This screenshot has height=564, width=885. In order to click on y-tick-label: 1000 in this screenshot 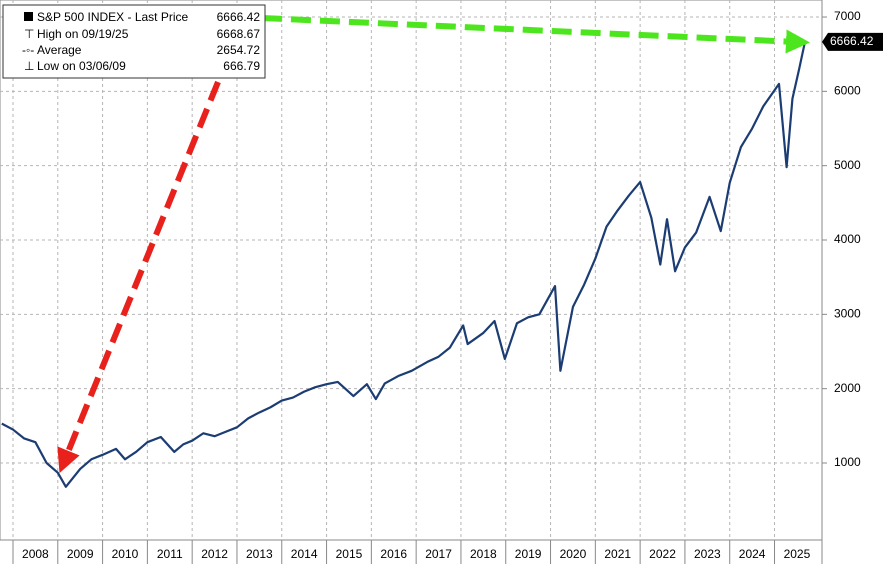, I will do `click(847, 462)`.